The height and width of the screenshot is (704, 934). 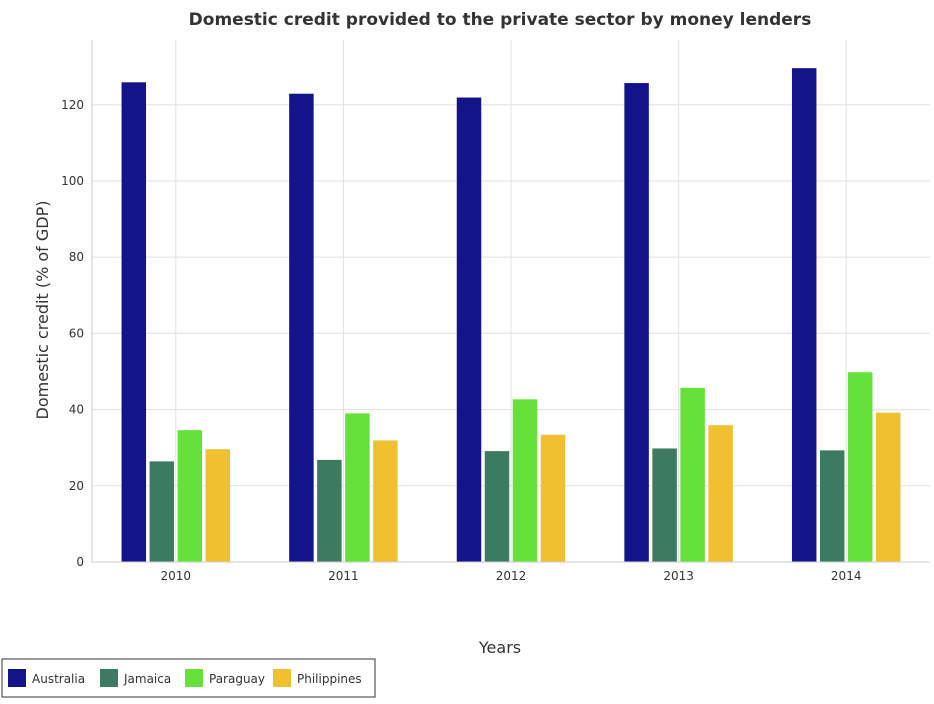 What do you see at coordinates (499, 647) in the screenshot?
I see `x-axis-label: Years` at bounding box center [499, 647].